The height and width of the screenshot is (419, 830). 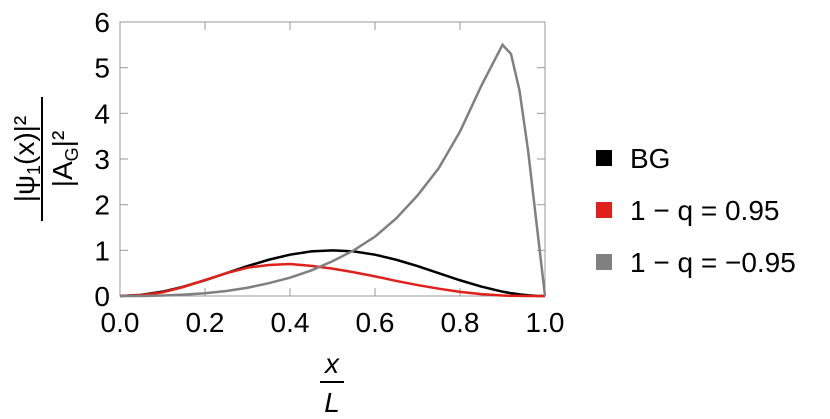 What do you see at coordinates (34, 170) in the screenshot?
I see `label-part: 1` at bounding box center [34, 170].